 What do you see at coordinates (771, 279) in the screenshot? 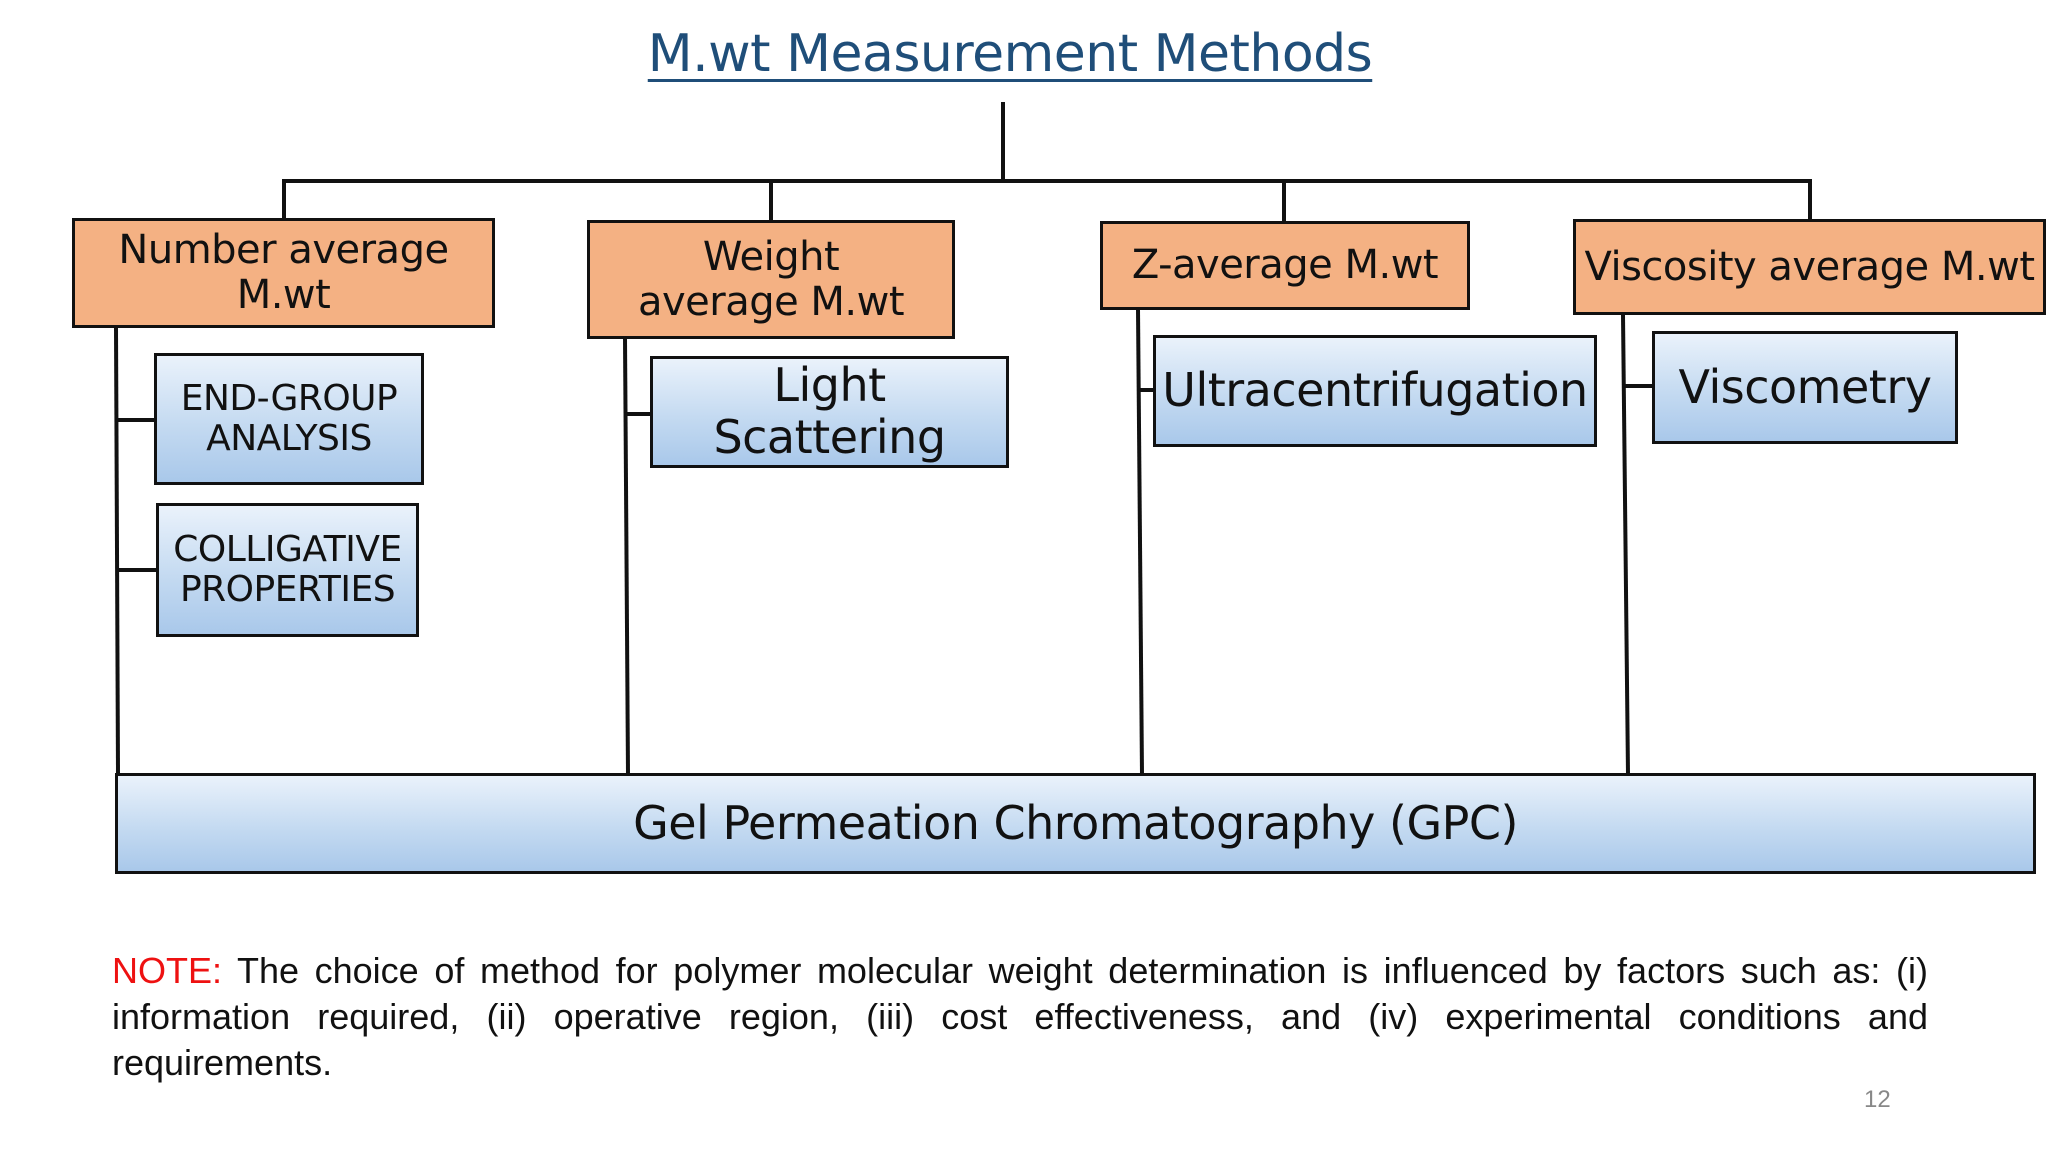
I see `weight-average-box: Weight average M.wt` at bounding box center [771, 279].